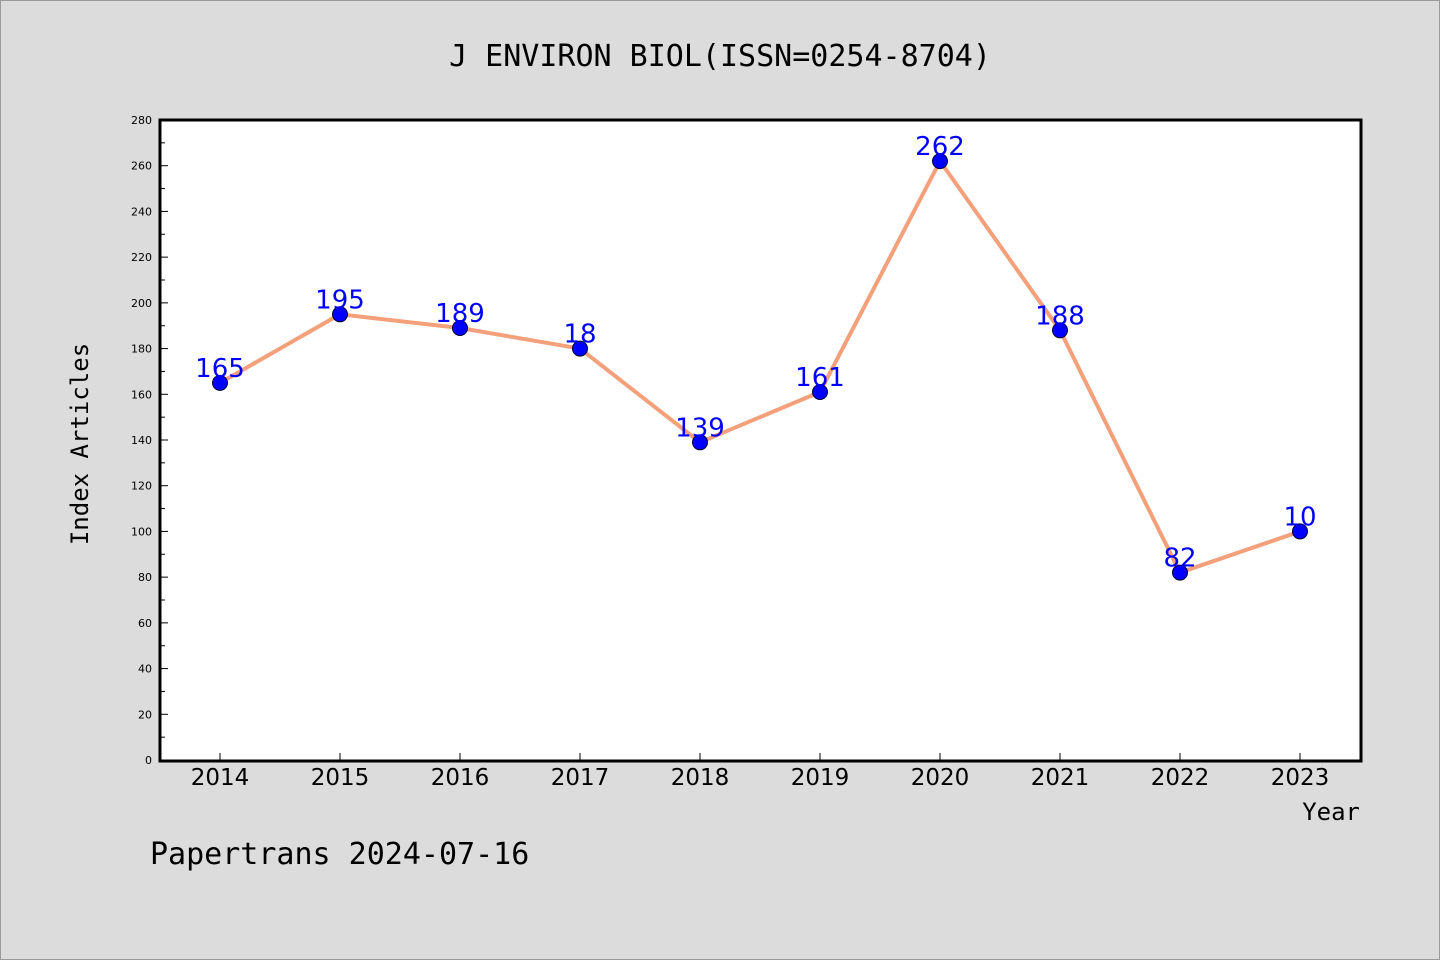 This screenshot has height=960, width=1440. What do you see at coordinates (220, 369) in the screenshot?
I see `data-label: 165` at bounding box center [220, 369].